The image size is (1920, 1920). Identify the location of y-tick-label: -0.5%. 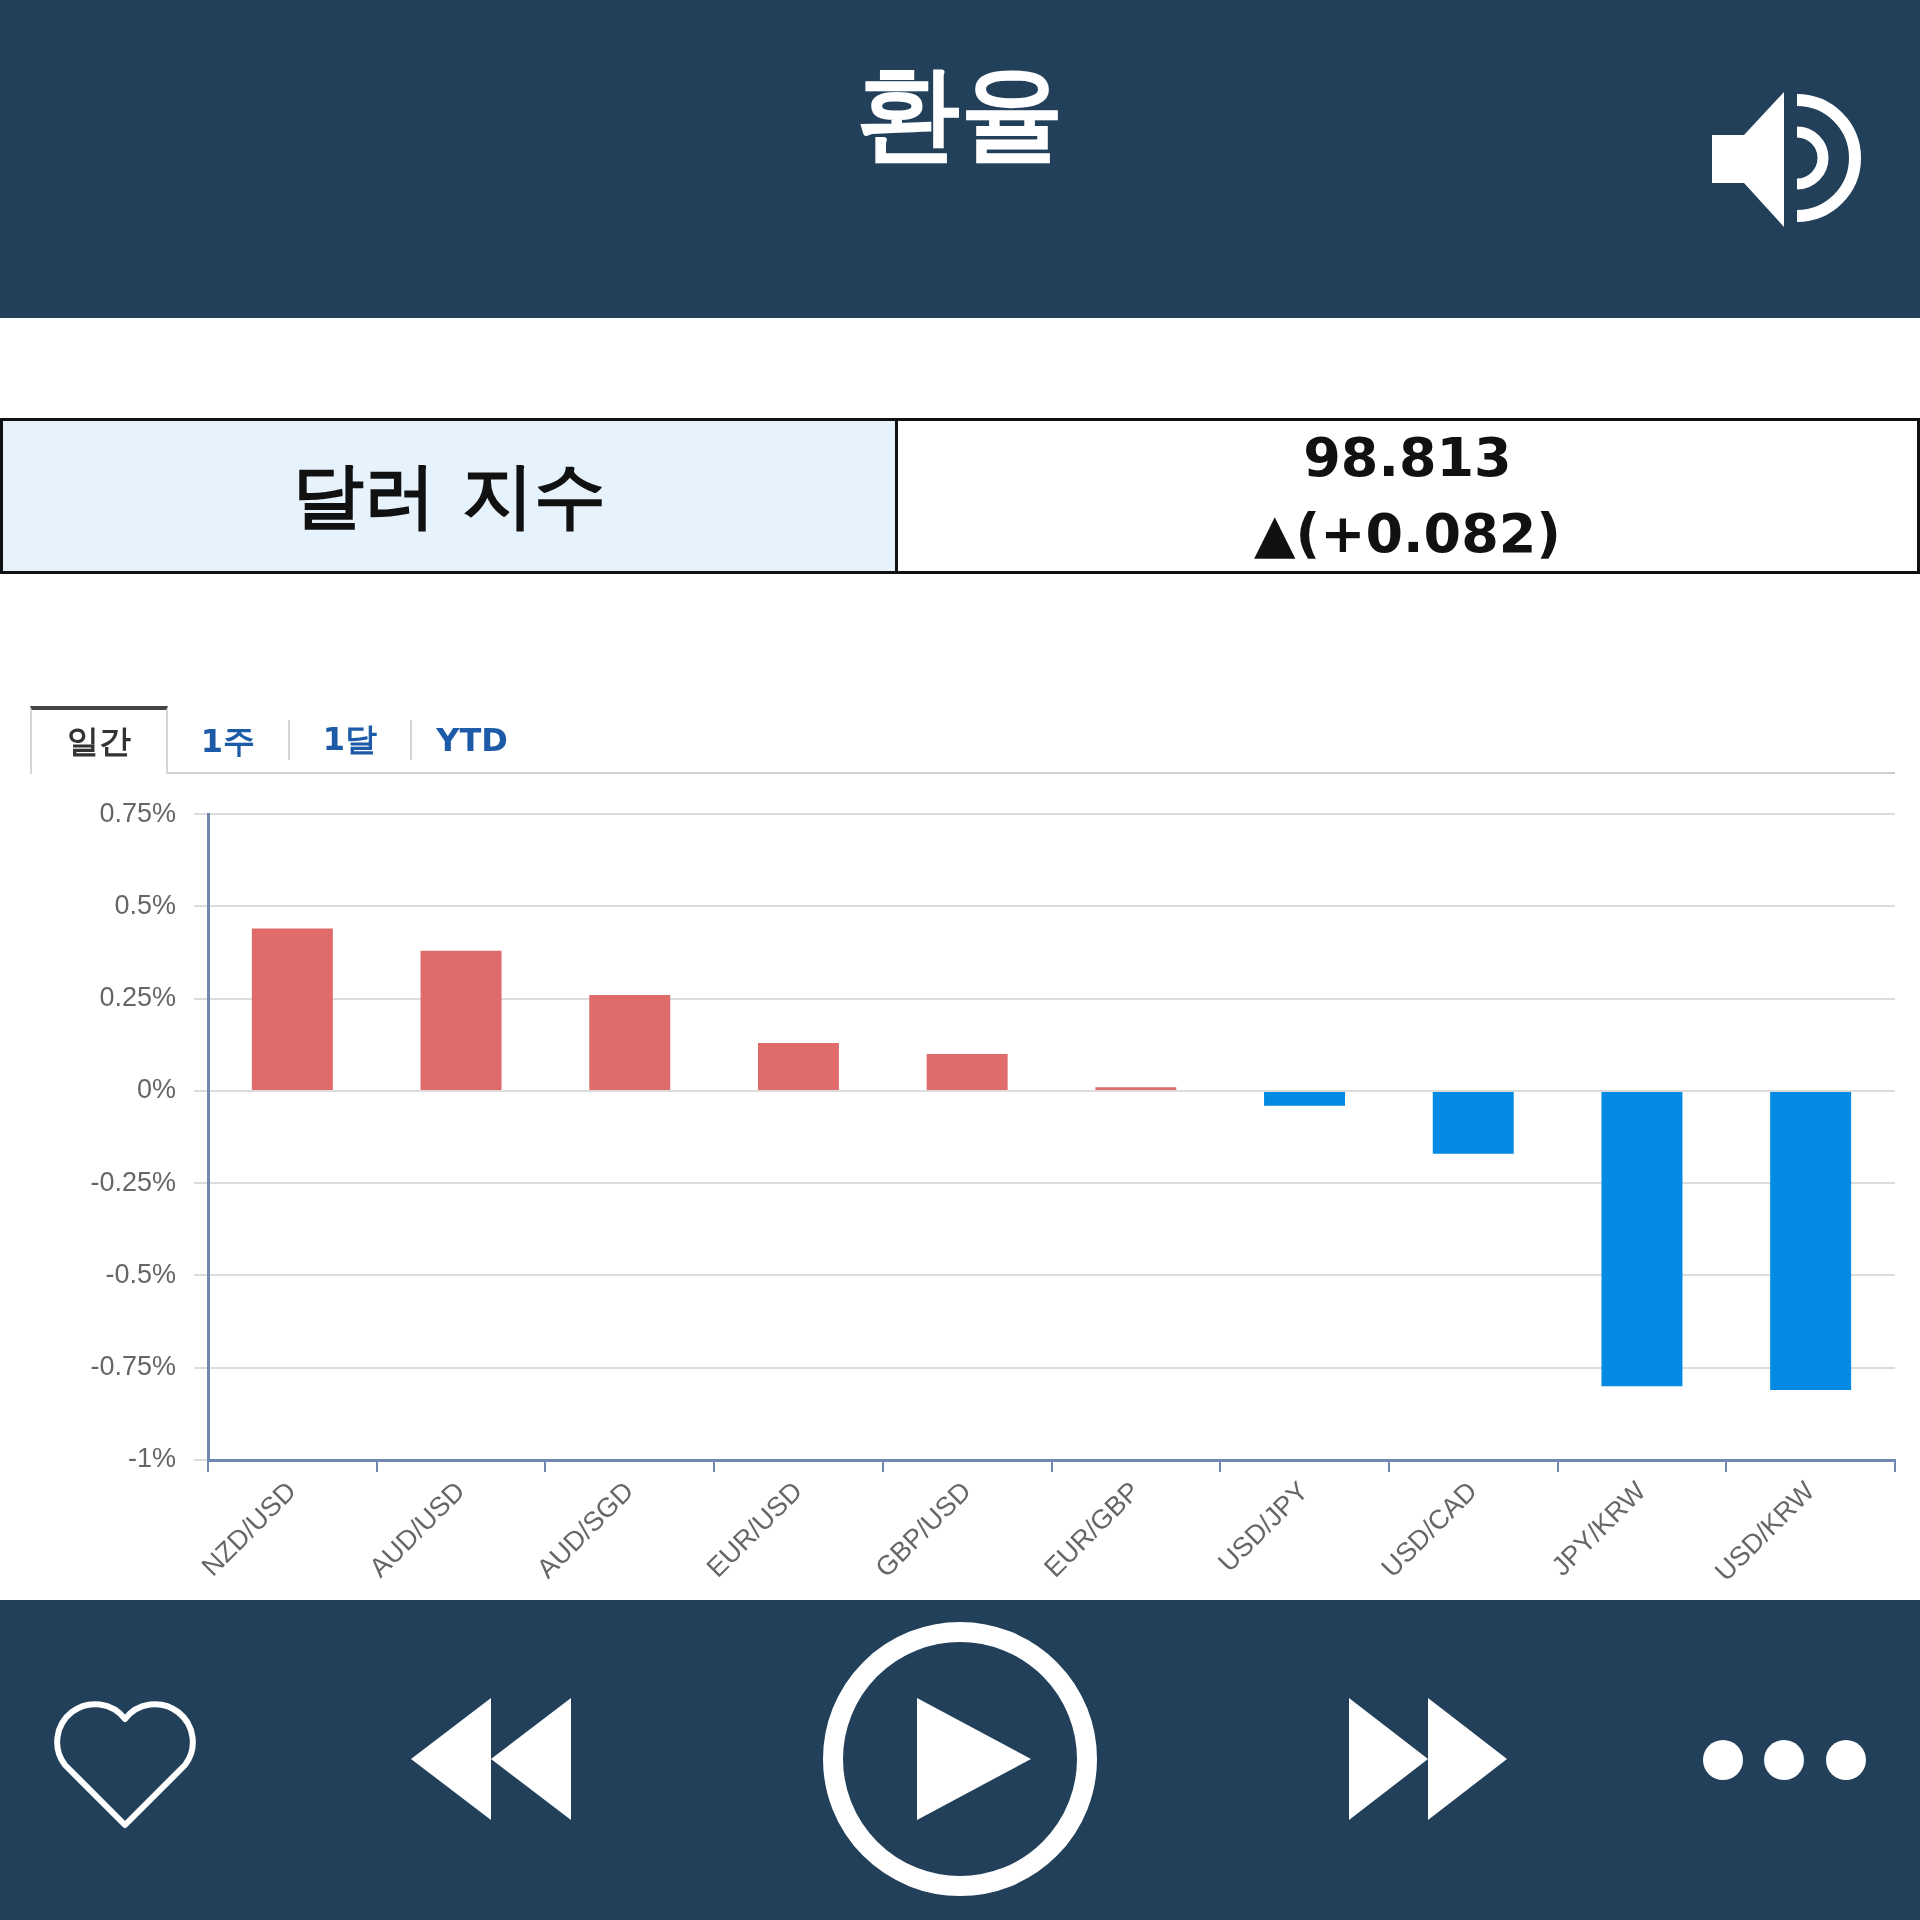
(140, 1273).